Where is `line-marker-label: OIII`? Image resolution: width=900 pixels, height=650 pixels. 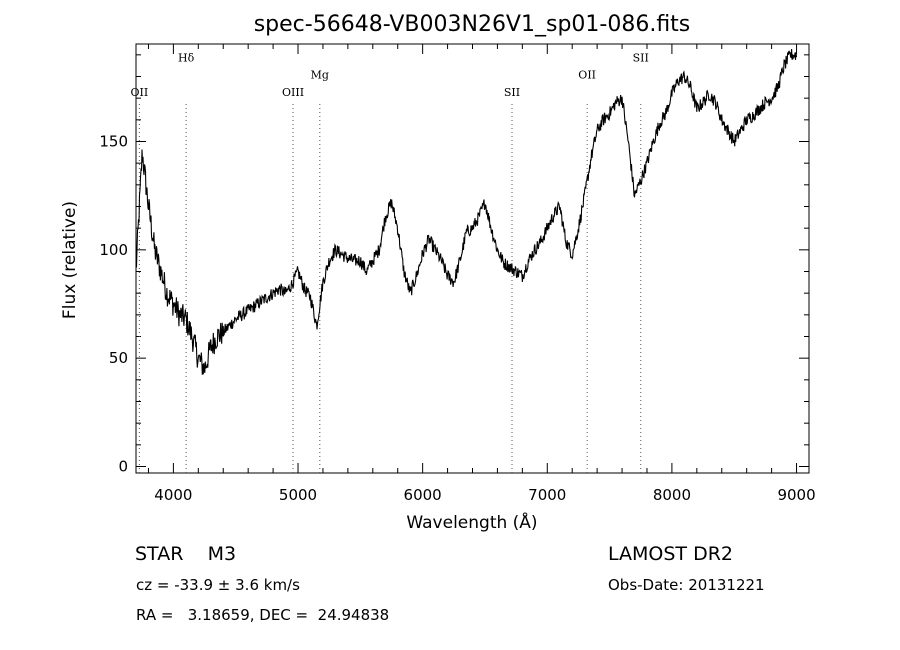
line-marker-label: OIII is located at coordinates (293, 92).